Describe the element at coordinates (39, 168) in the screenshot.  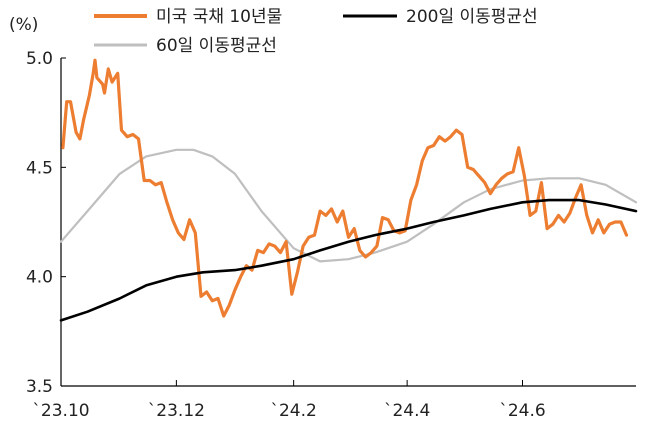
I see `y-tick-label: 4.5` at that location.